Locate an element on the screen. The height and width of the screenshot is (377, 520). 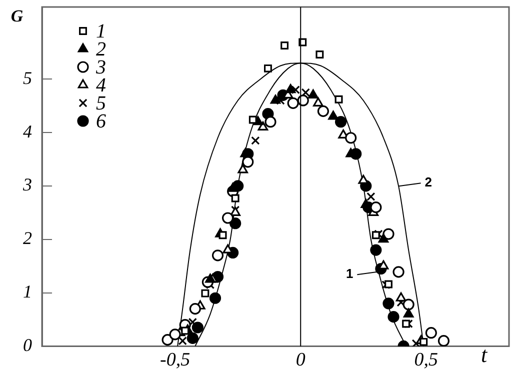
y-tick-label: 4 is located at coordinates (27, 131).